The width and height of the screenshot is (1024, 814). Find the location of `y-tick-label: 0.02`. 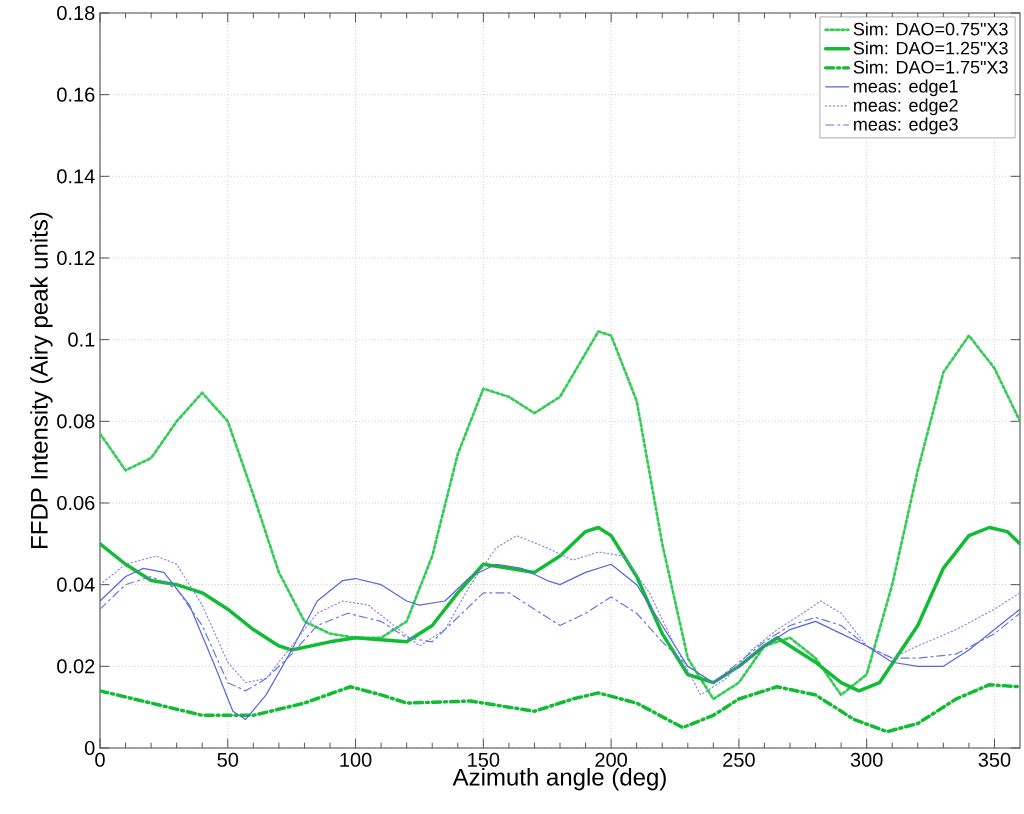

y-tick-label: 0.02 is located at coordinates (76, 666).